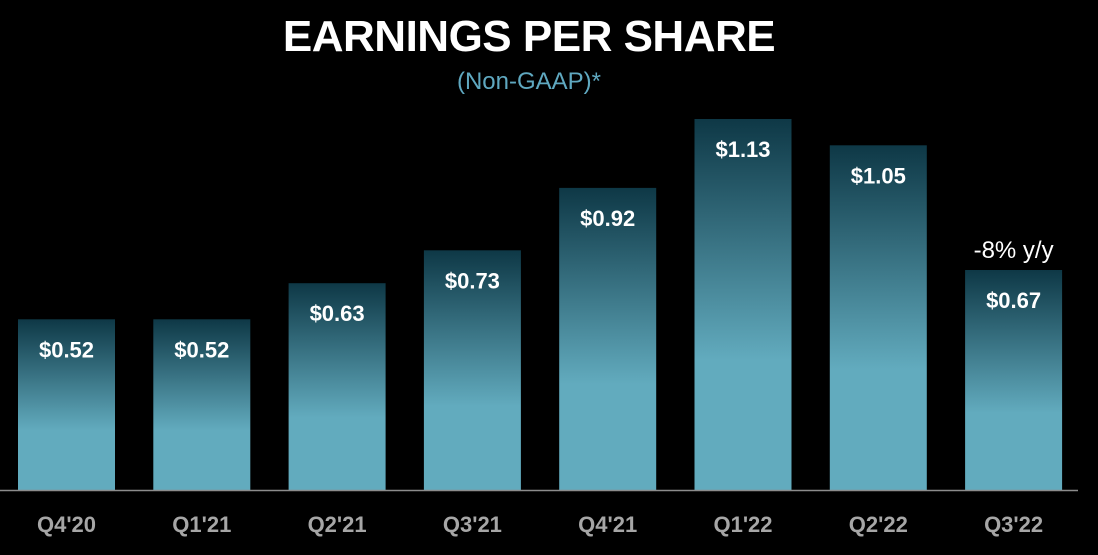  What do you see at coordinates (878, 318) in the screenshot?
I see `bar-Q2'22` at bounding box center [878, 318].